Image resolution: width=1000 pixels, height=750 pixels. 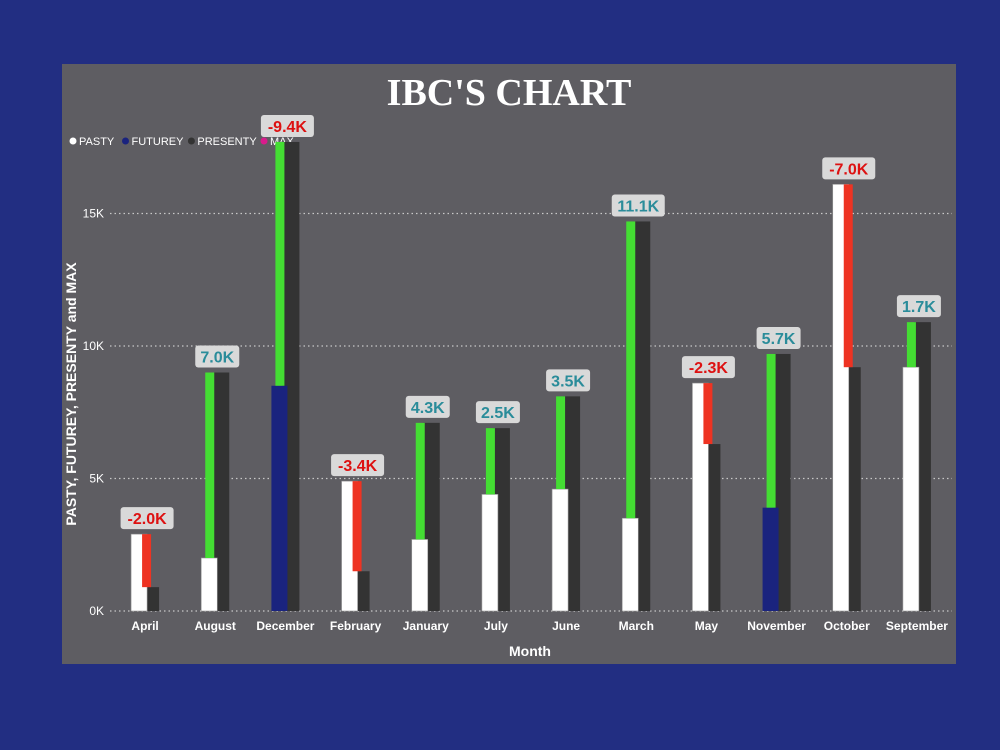 What do you see at coordinates (93, 413) in the screenshot?
I see `y-axis-ticks: 0K 5K 10K 15K` at bounding box center [93, 413].